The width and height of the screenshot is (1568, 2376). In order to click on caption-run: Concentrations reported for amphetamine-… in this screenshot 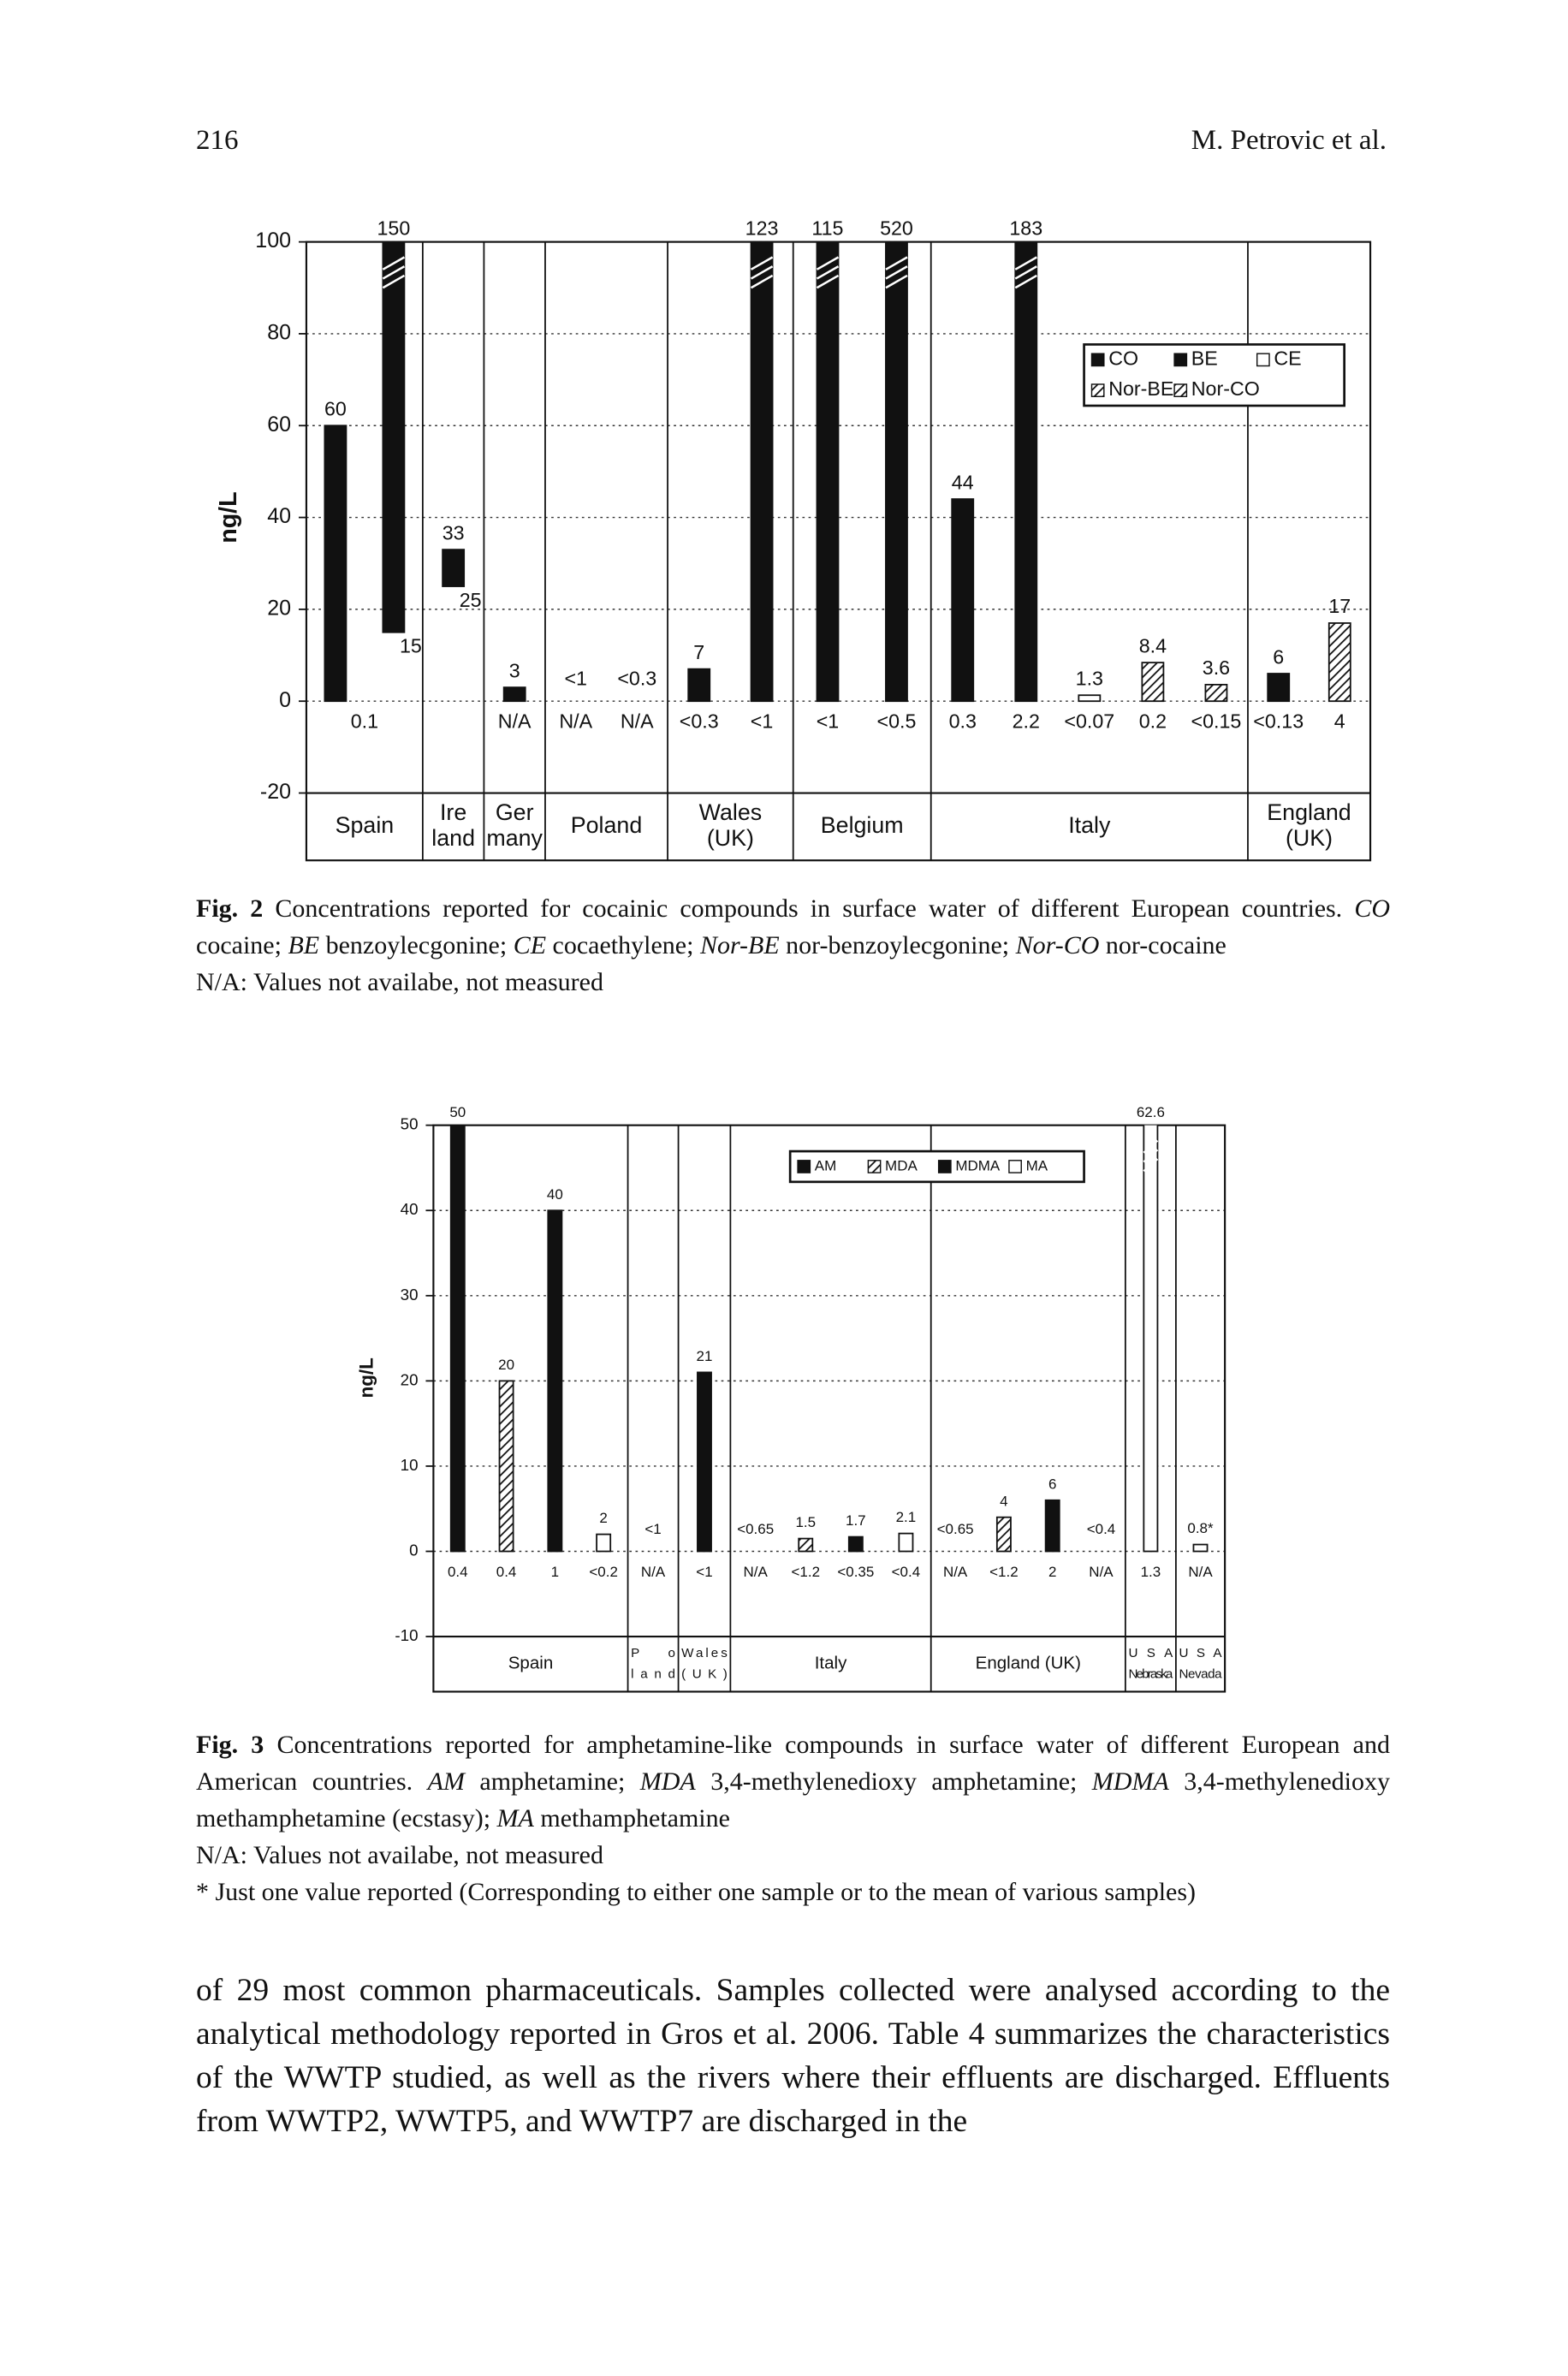, I will do `click(793, 1763)`.